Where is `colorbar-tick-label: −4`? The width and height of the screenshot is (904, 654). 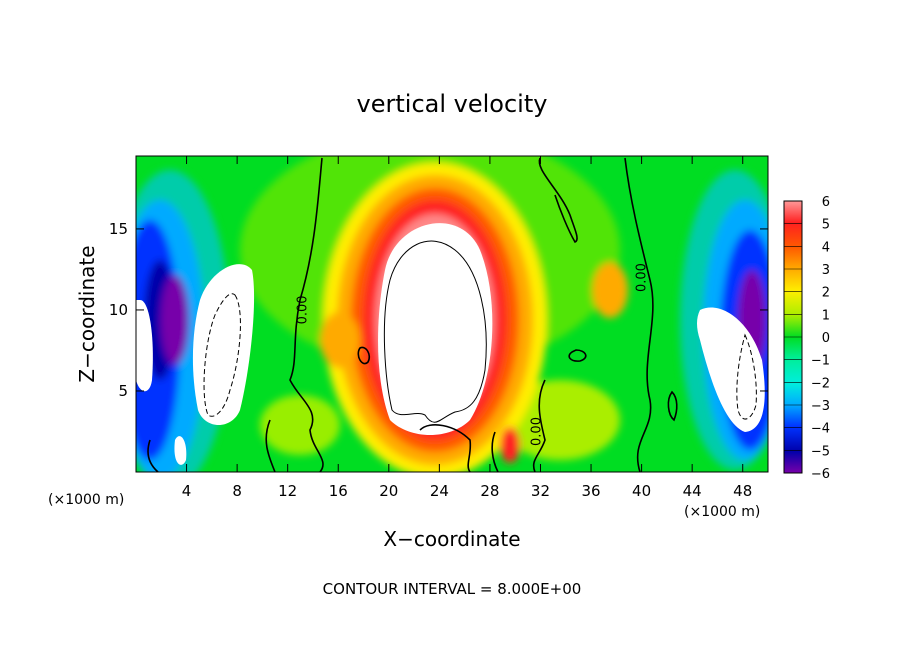 colorbar-tick-label: −4 is located at coordinates (820, 429).